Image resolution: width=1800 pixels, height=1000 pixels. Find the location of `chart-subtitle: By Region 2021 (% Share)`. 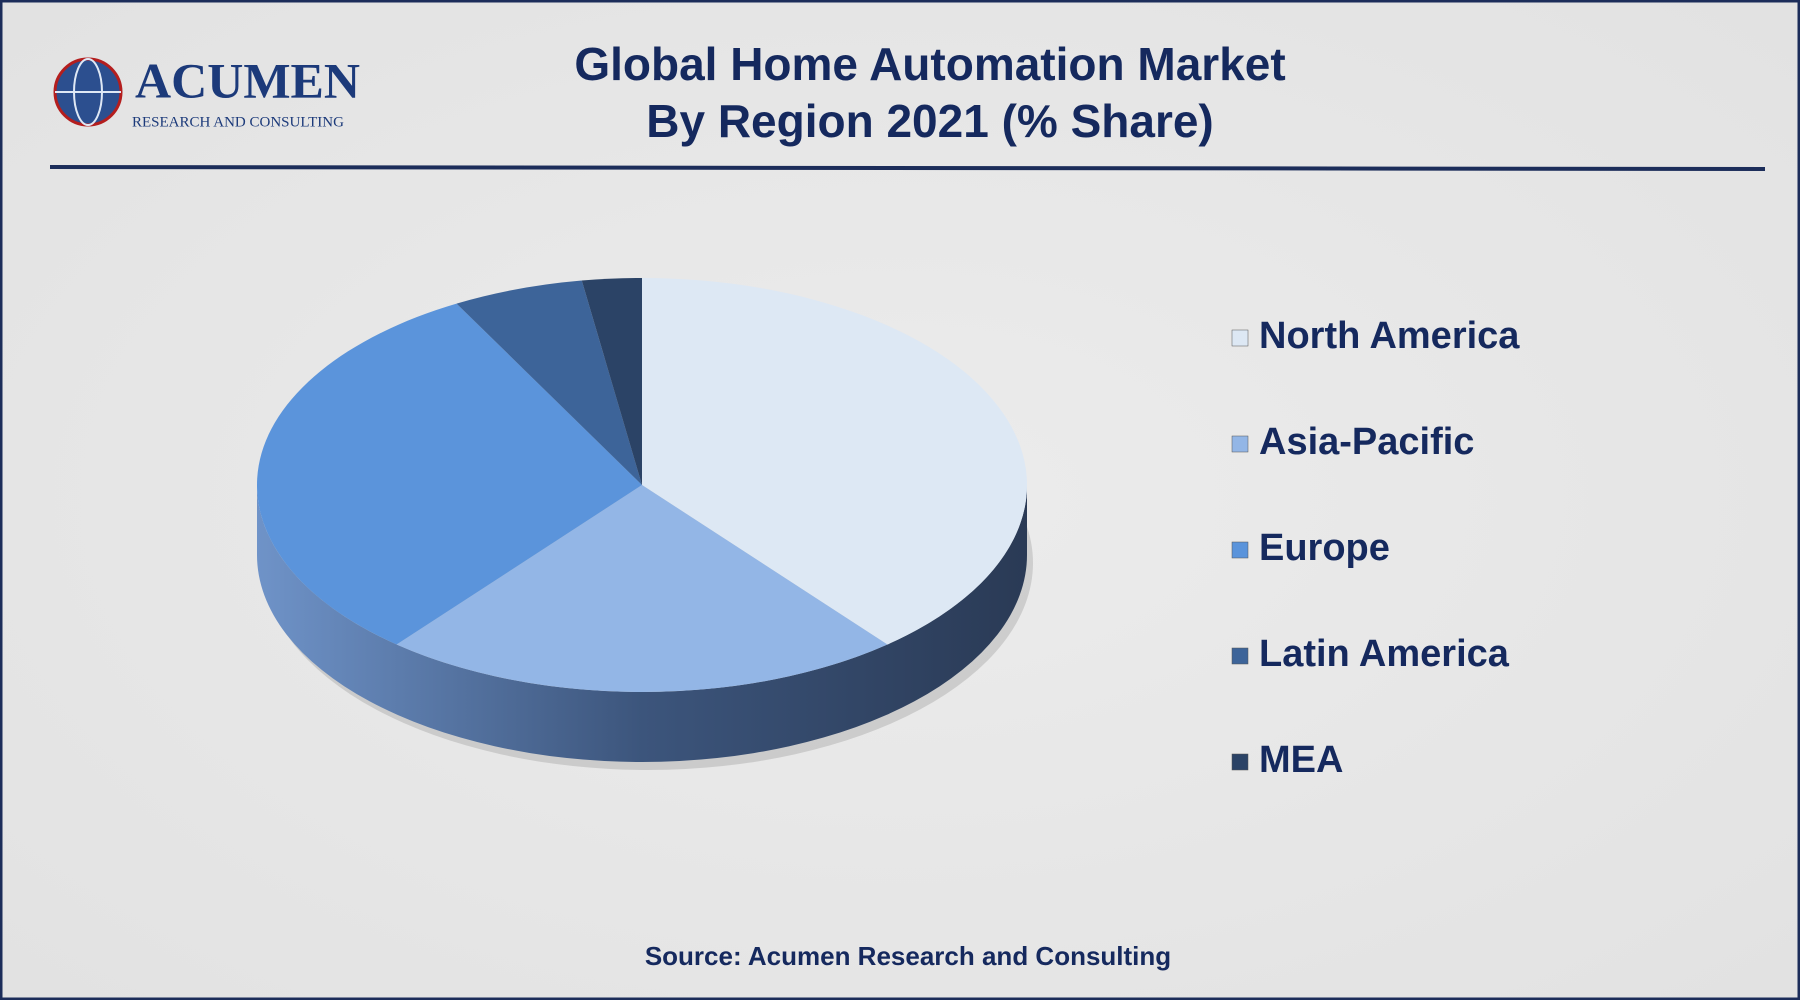

chart-subtitle: By Region 2021 (% Share) is located at coordinates (930, 121).